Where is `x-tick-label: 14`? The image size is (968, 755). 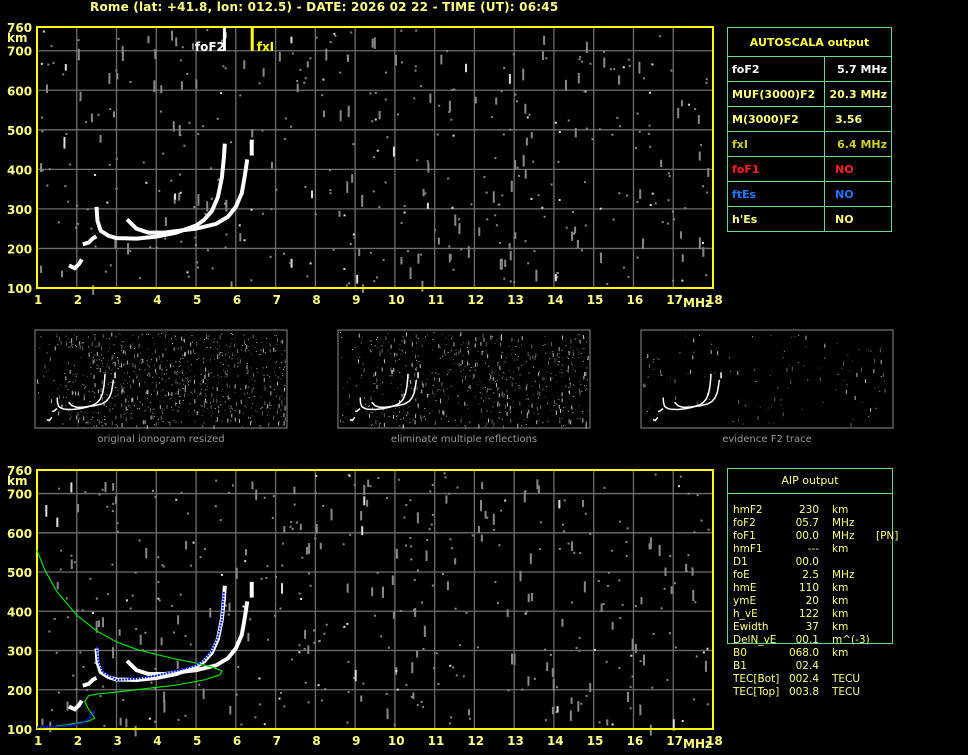 x-tick-label: 14 is located at coordinates (555, 741).